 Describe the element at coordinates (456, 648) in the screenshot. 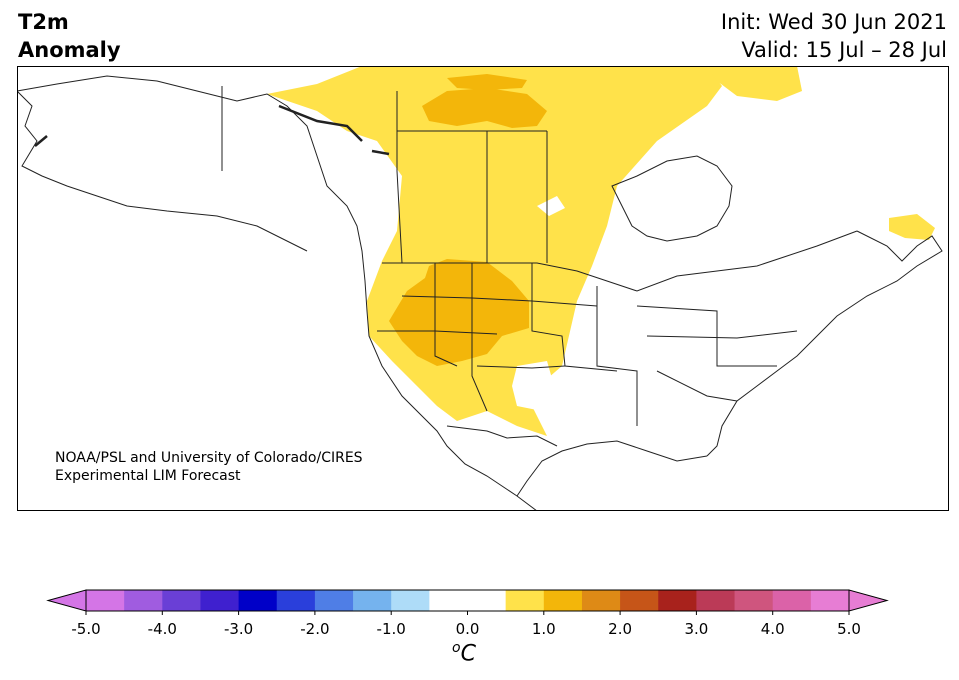

I see `unit-degree-sup: o` at that location.